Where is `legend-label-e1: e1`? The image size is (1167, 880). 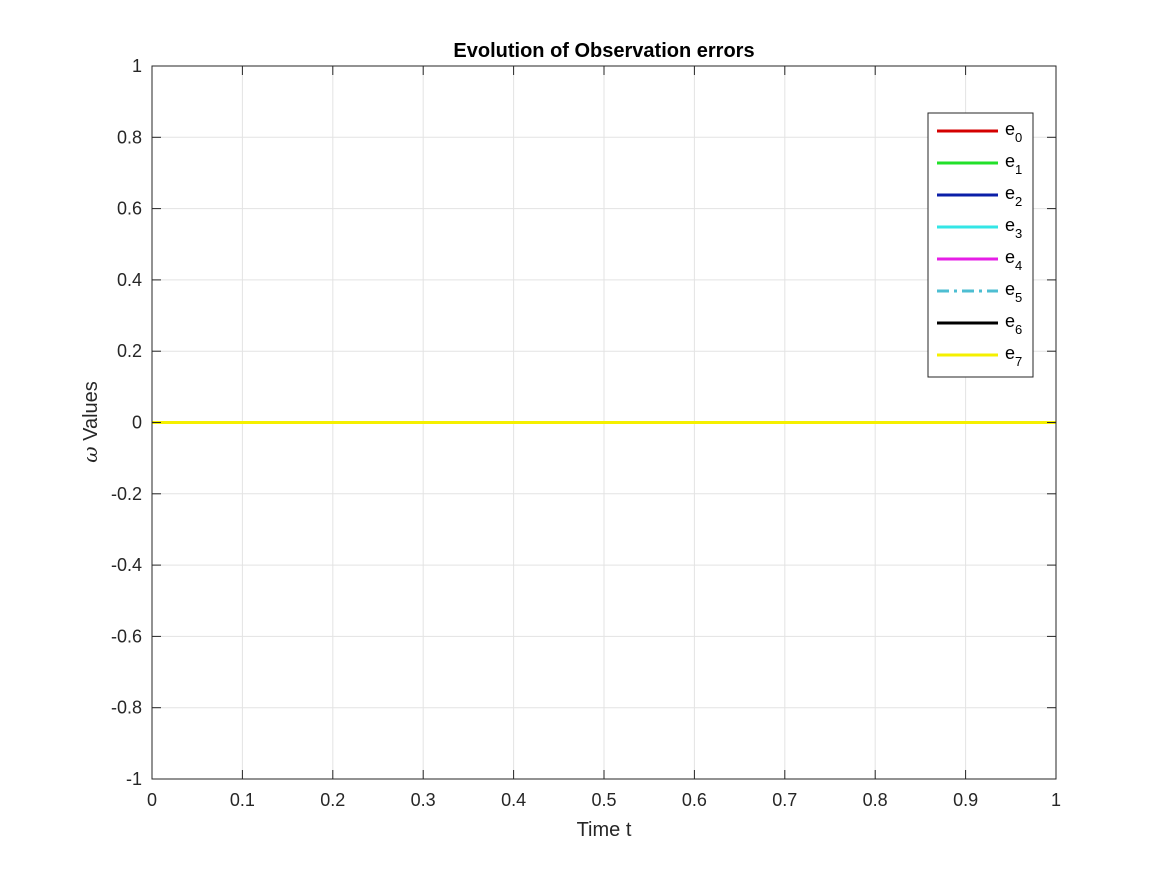 legend-label-e1: e1 is located at coordinates (1013, 164).